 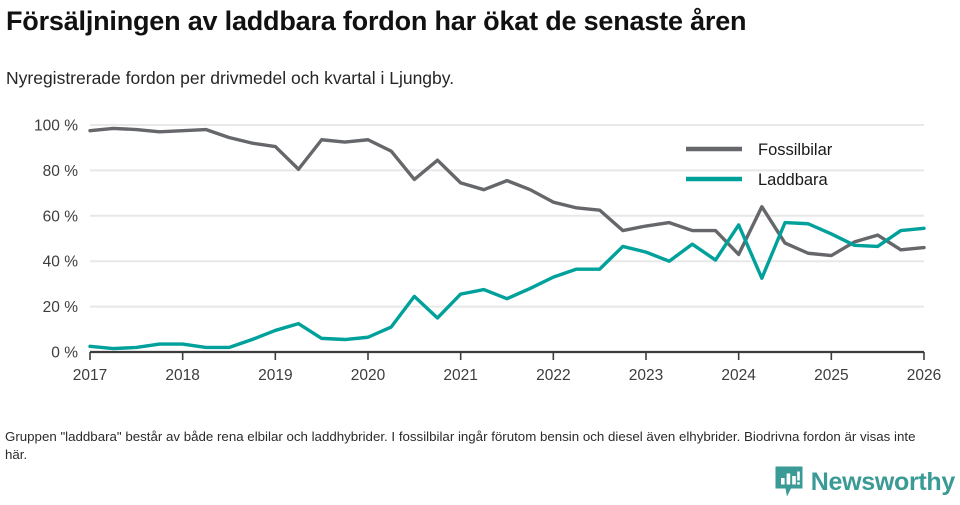 What do you see at coordinates (738, 375) in the screenshot?
I see `x-axis-tick-label: 2024` at bounding box center [738, 375].